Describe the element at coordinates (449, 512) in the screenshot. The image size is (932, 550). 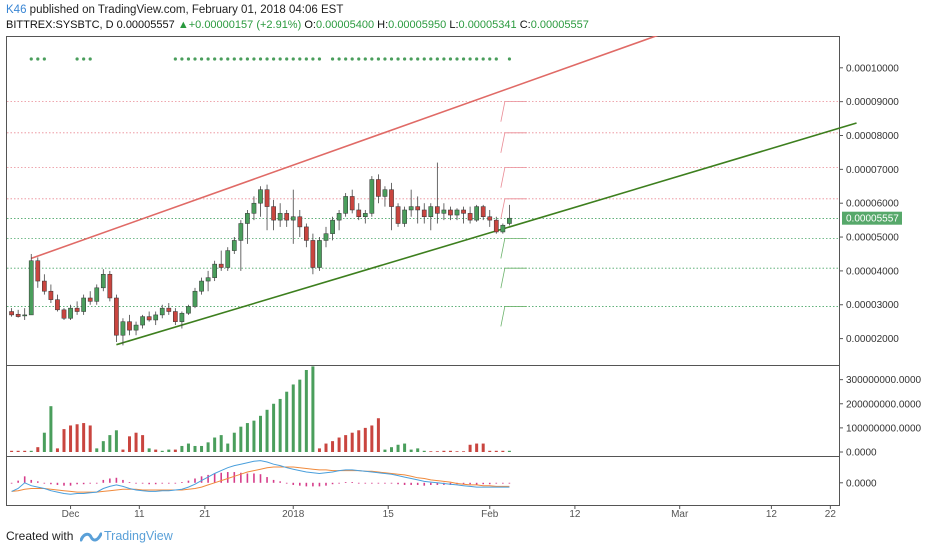
I see `time-axis: Dec 11 21 2018 15 Feb 12 Mar 12 22` at that location.